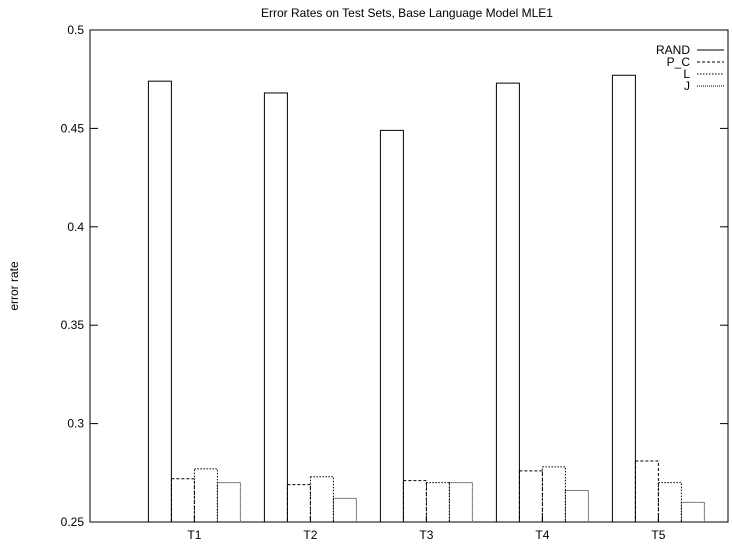  Describe the element at coordinates (679, 62) in the screenshot. I see `legend-label: P_C` at that location.